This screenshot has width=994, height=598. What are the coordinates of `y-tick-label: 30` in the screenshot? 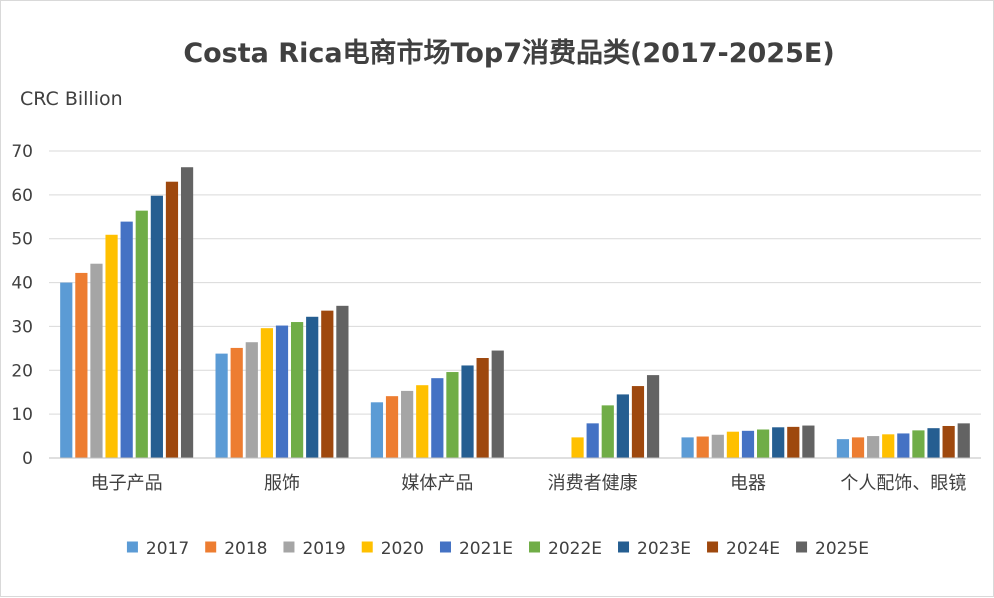 It's located at (22, 327).